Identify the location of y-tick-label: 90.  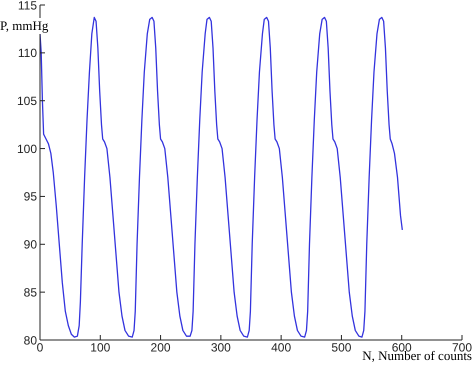
(31, 245).